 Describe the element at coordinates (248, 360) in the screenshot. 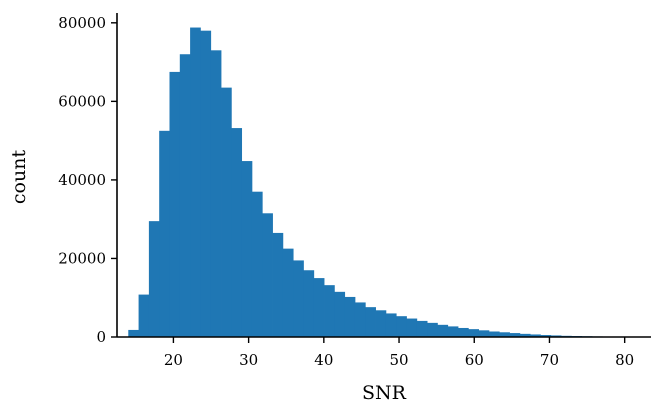

I see `x-tick-label: 30` at that location.